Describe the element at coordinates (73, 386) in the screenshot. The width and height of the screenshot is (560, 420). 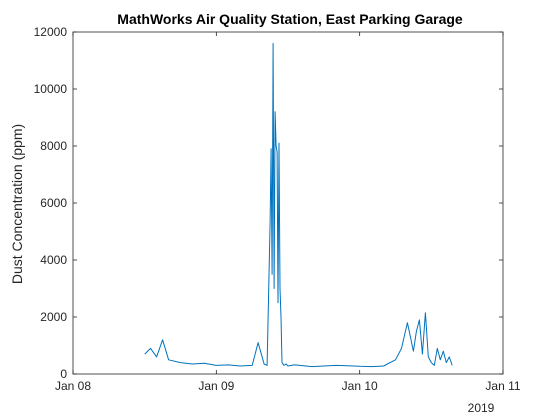
I see `x-tick-label: Jan 08` at that location.